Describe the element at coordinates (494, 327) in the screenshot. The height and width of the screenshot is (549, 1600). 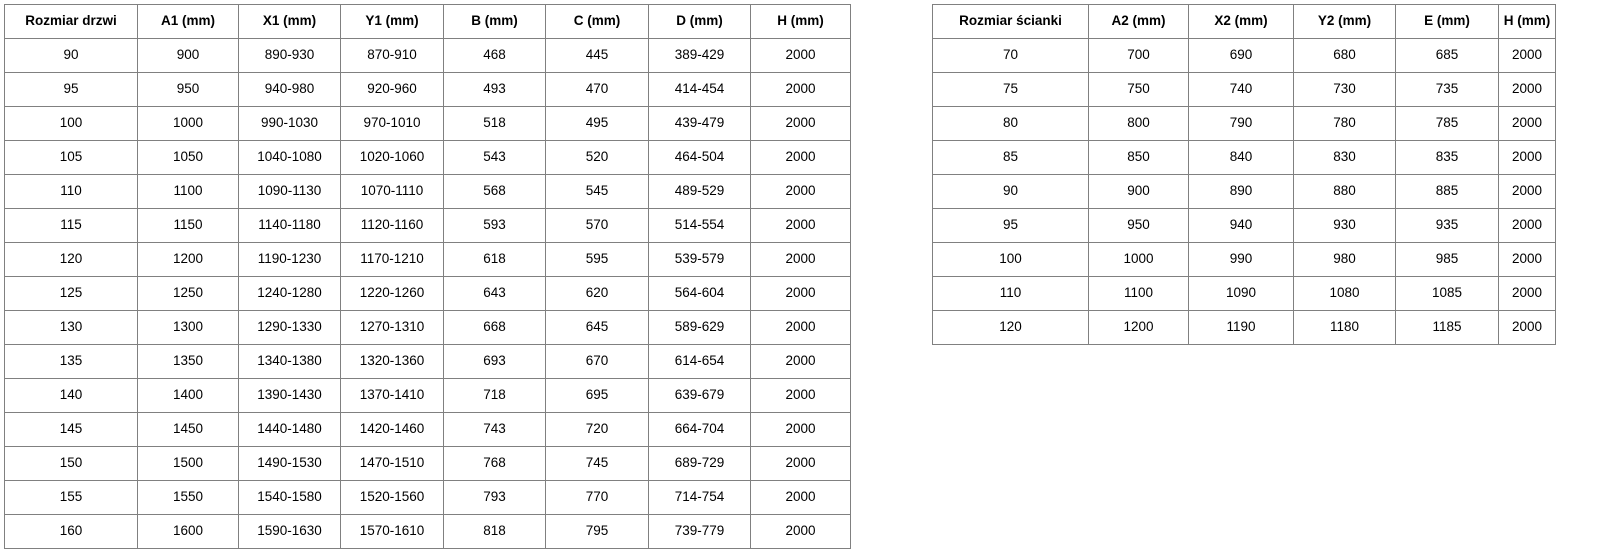
I see `table-cell: 668` at that location.